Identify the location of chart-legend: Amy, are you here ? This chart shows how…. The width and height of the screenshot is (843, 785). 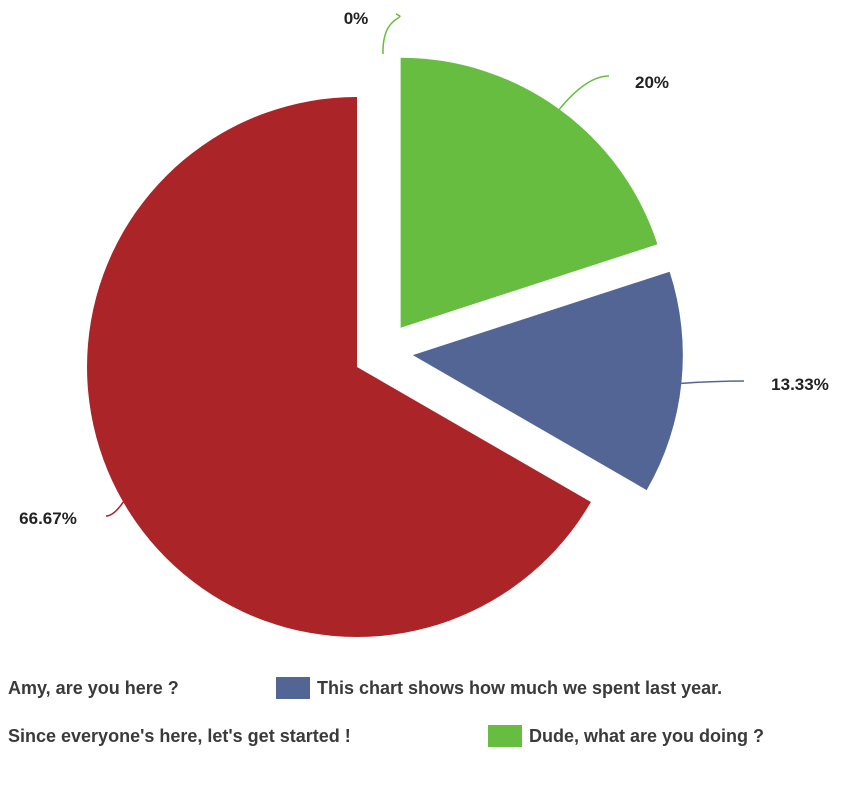
(421, 730).